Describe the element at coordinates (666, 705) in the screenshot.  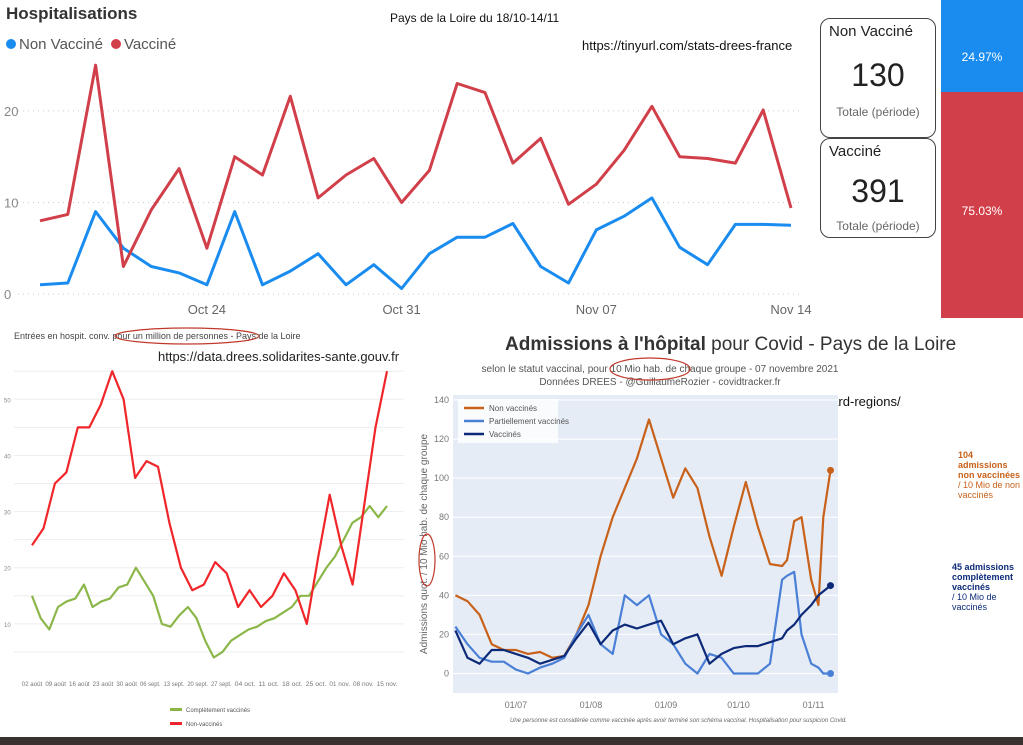
I see `x-tick-label: 01/09` at that location.